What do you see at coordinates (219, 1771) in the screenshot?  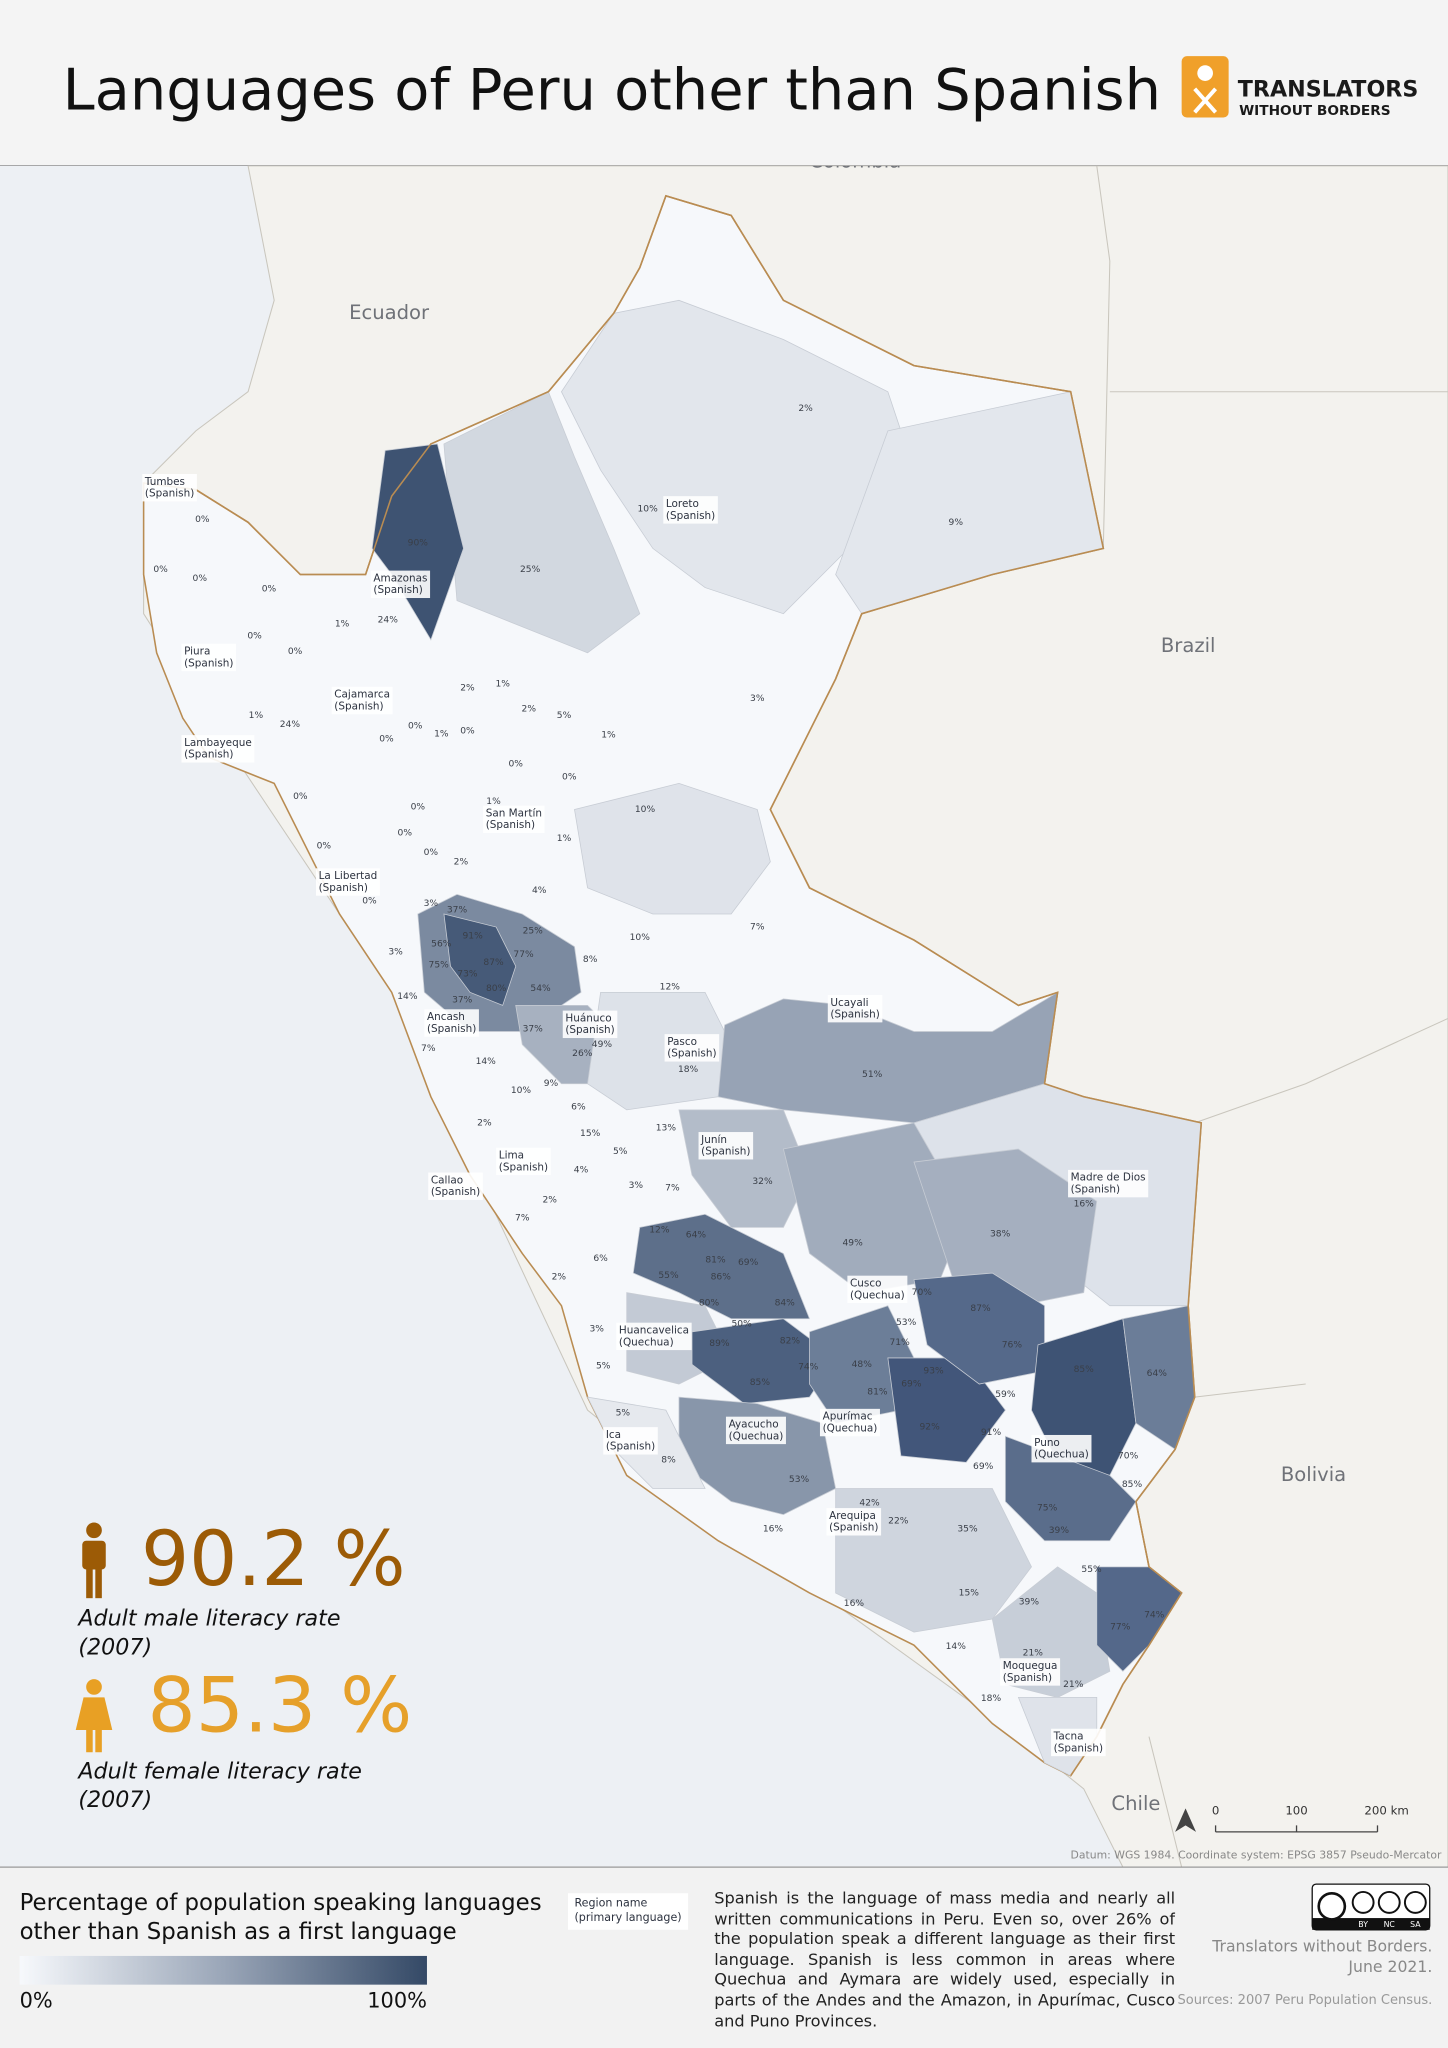 I see `stat-label: Adult female literacy rate` at bounding box center [219, 1771].